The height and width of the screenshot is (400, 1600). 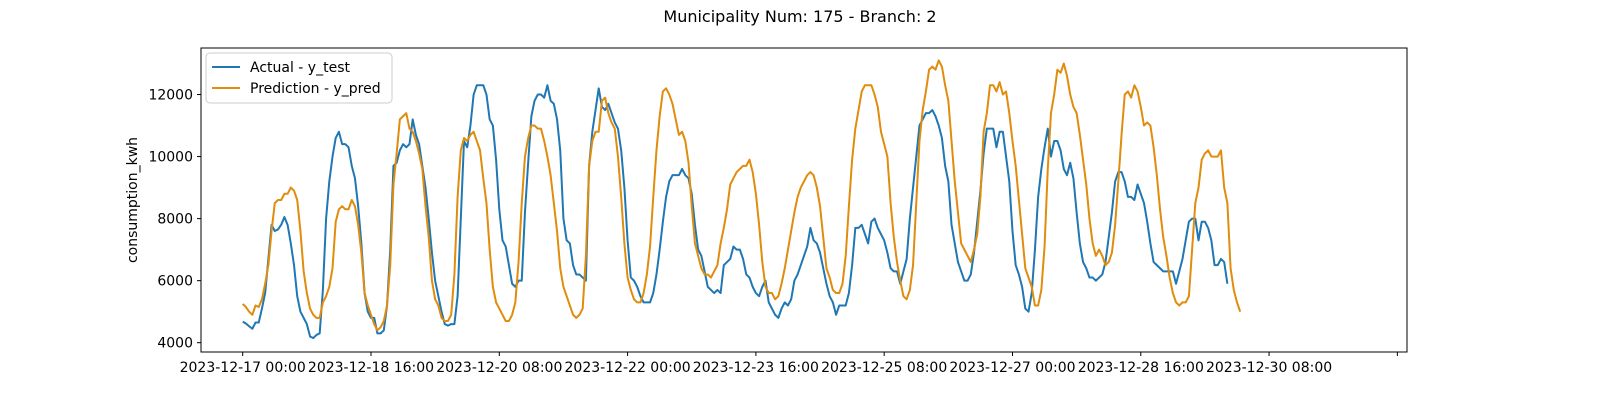 I want to click on y-tick-label: 6000, so click(x=175, y=282).